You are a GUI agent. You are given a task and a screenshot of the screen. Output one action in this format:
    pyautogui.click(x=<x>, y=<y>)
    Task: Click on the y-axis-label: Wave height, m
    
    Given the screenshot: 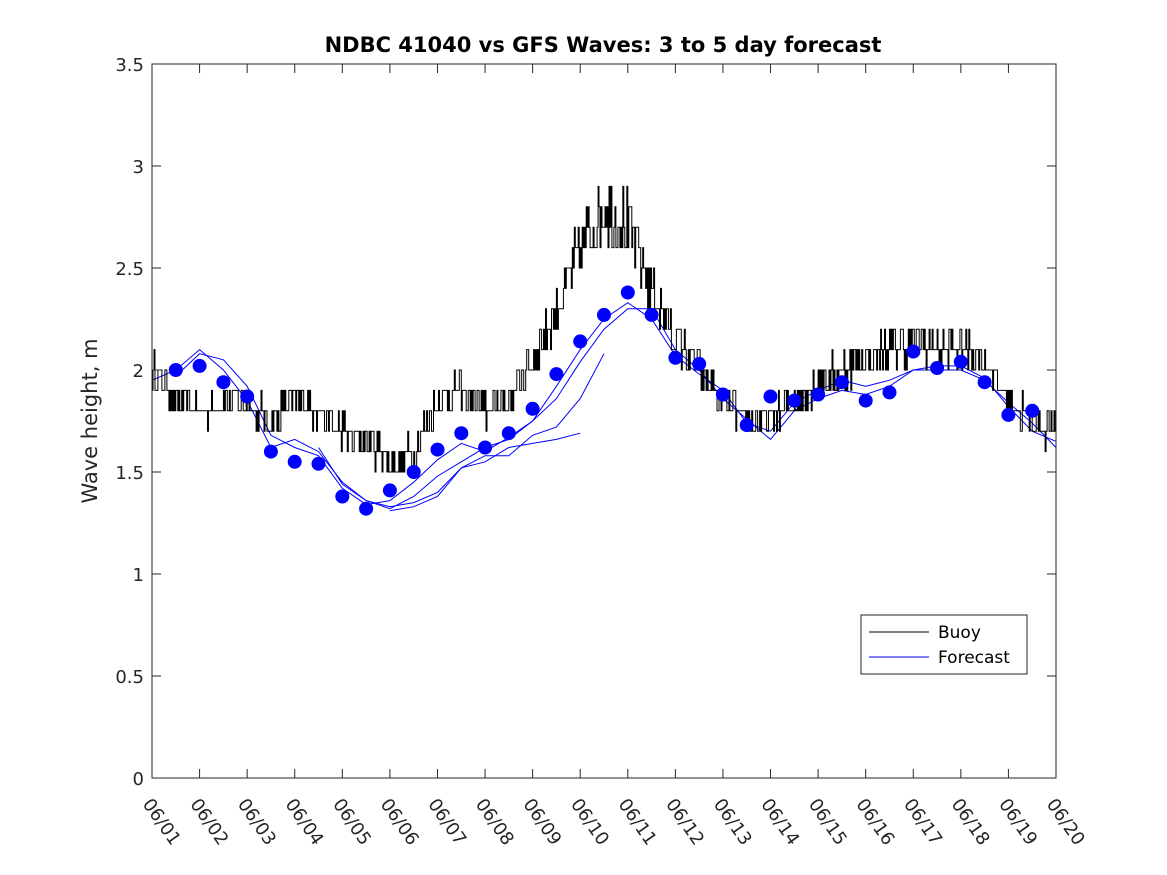 What is the action you would take?
    pyautogui.click(x=90, y=420)
    